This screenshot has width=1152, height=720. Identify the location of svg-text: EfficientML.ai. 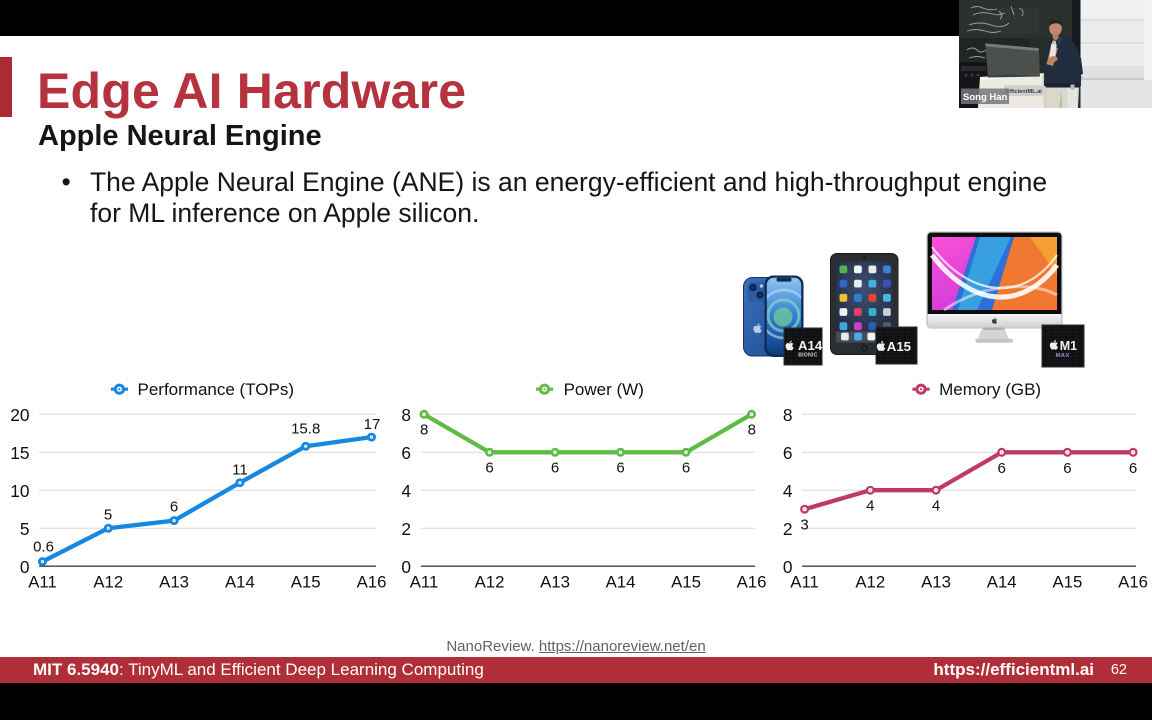
(1024, 92).